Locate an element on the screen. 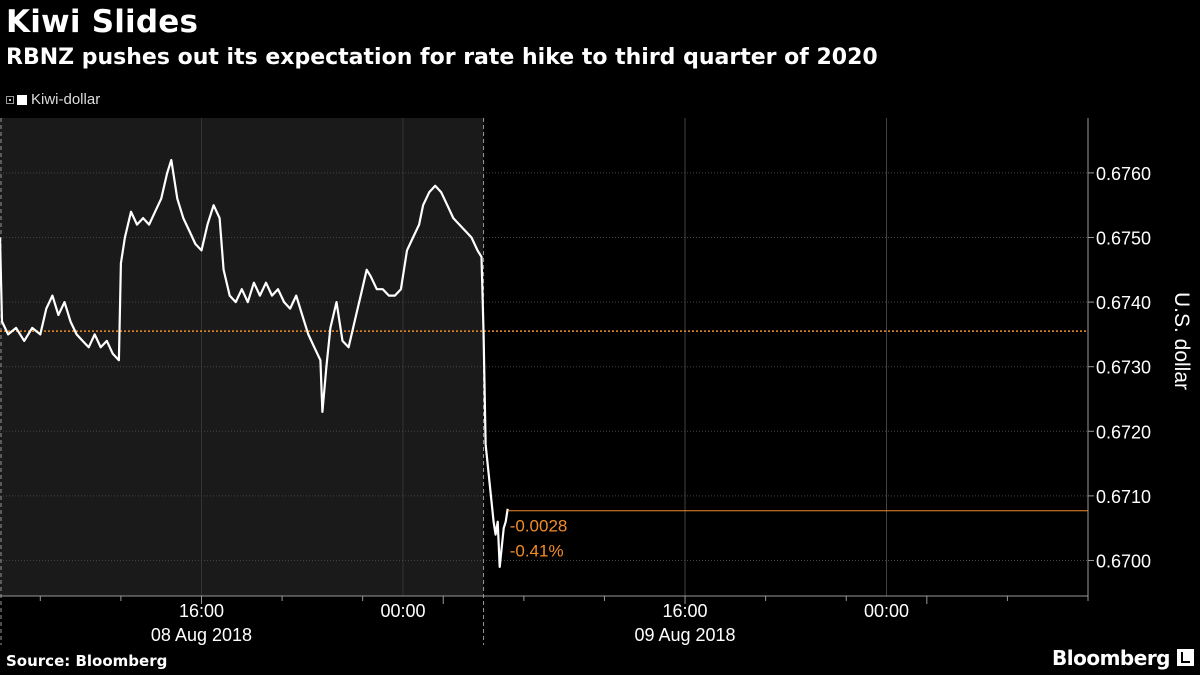 Image resolution: width=1200 pixels, height=675 pixels. x-tick-labels: 16:00 00:00 16:00 00:00 is located at coordinates (544, 611).